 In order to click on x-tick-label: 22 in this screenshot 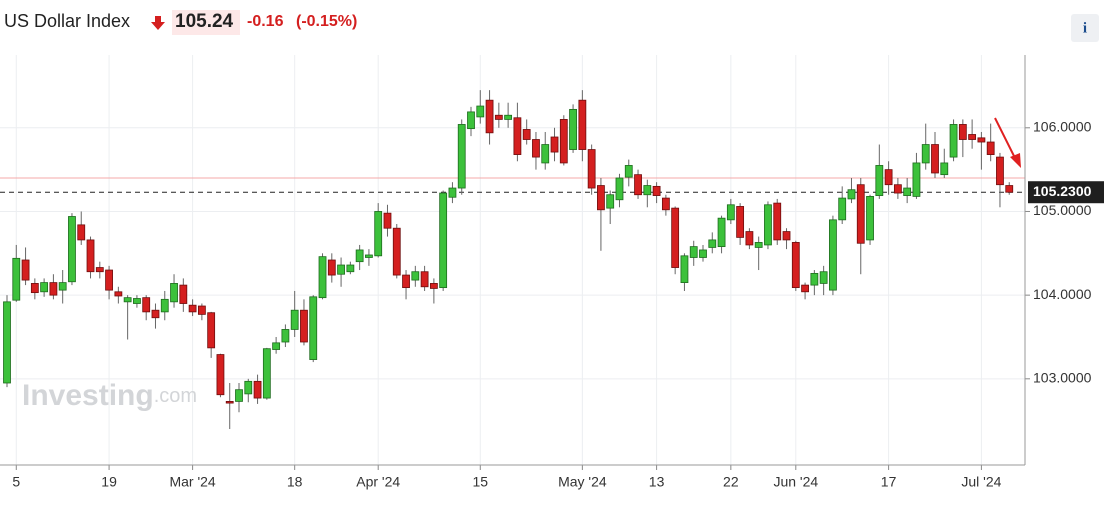, I will do `click(731, 482)`.